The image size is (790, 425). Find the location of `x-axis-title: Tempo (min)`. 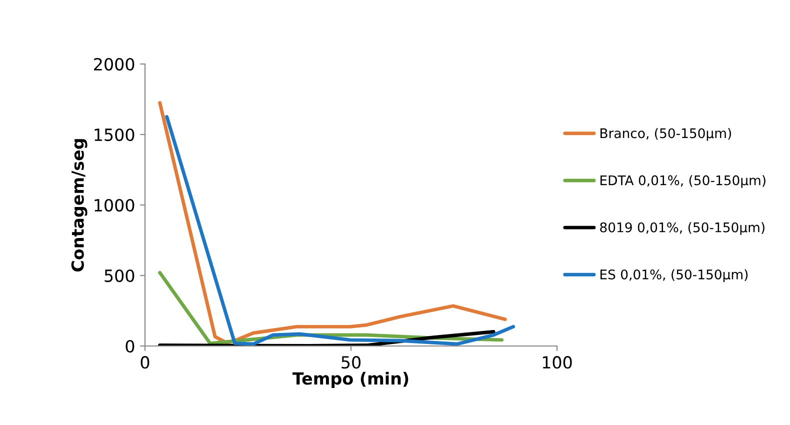

x-axis-title: Tempo (min) is located at coordinates (350, 380).